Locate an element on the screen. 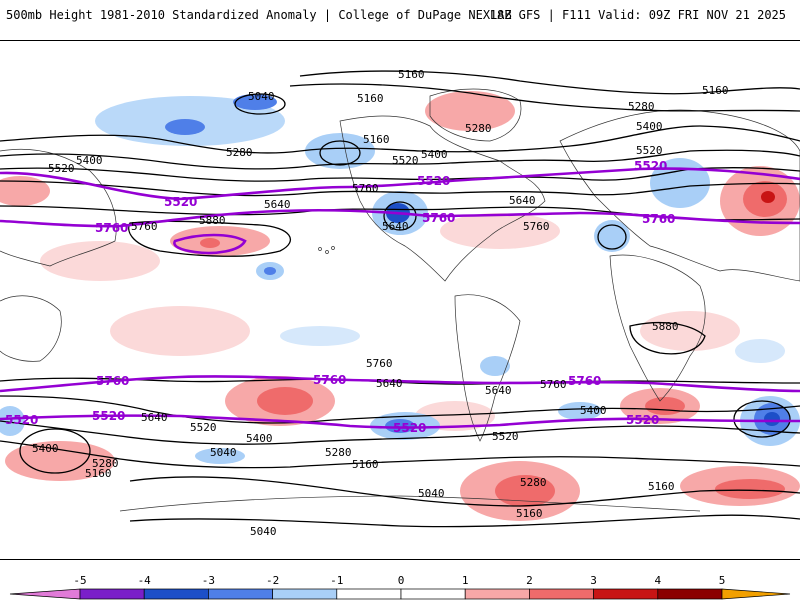 The height and width of the screenshot is (600, 800). coastline-eurasia-west is located at coordinates (58, 207).